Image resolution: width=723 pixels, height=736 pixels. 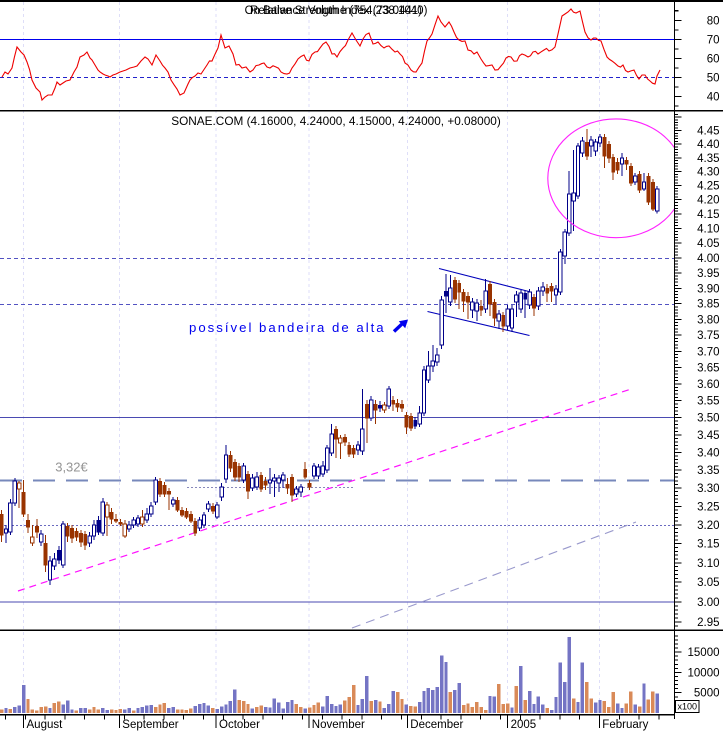 What do you see at coordinates (708, 583) in the screenshot?
I see `svg-text: 3.05` at bounding box center [708, 583].